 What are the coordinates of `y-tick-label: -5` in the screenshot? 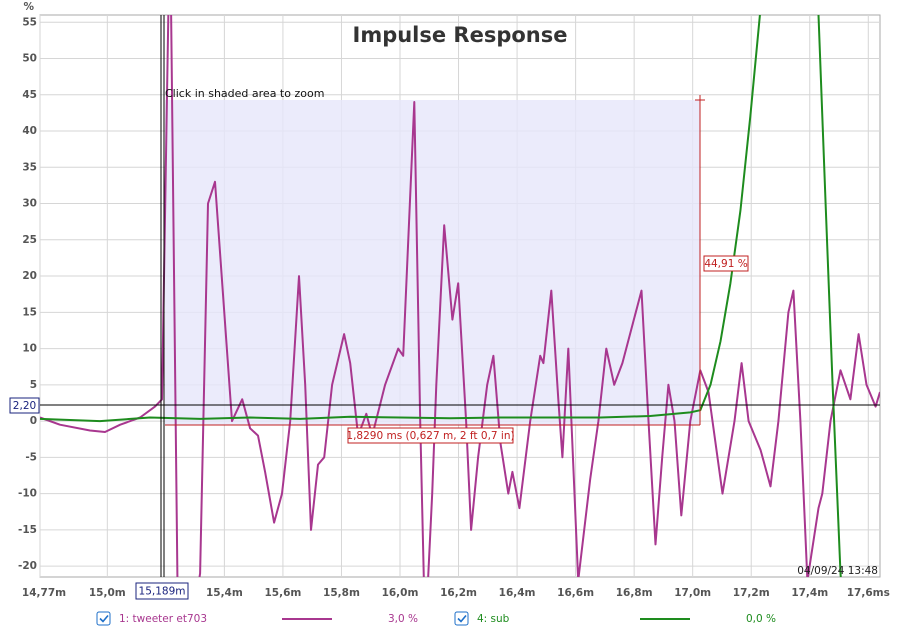 It's located at (31, 457).